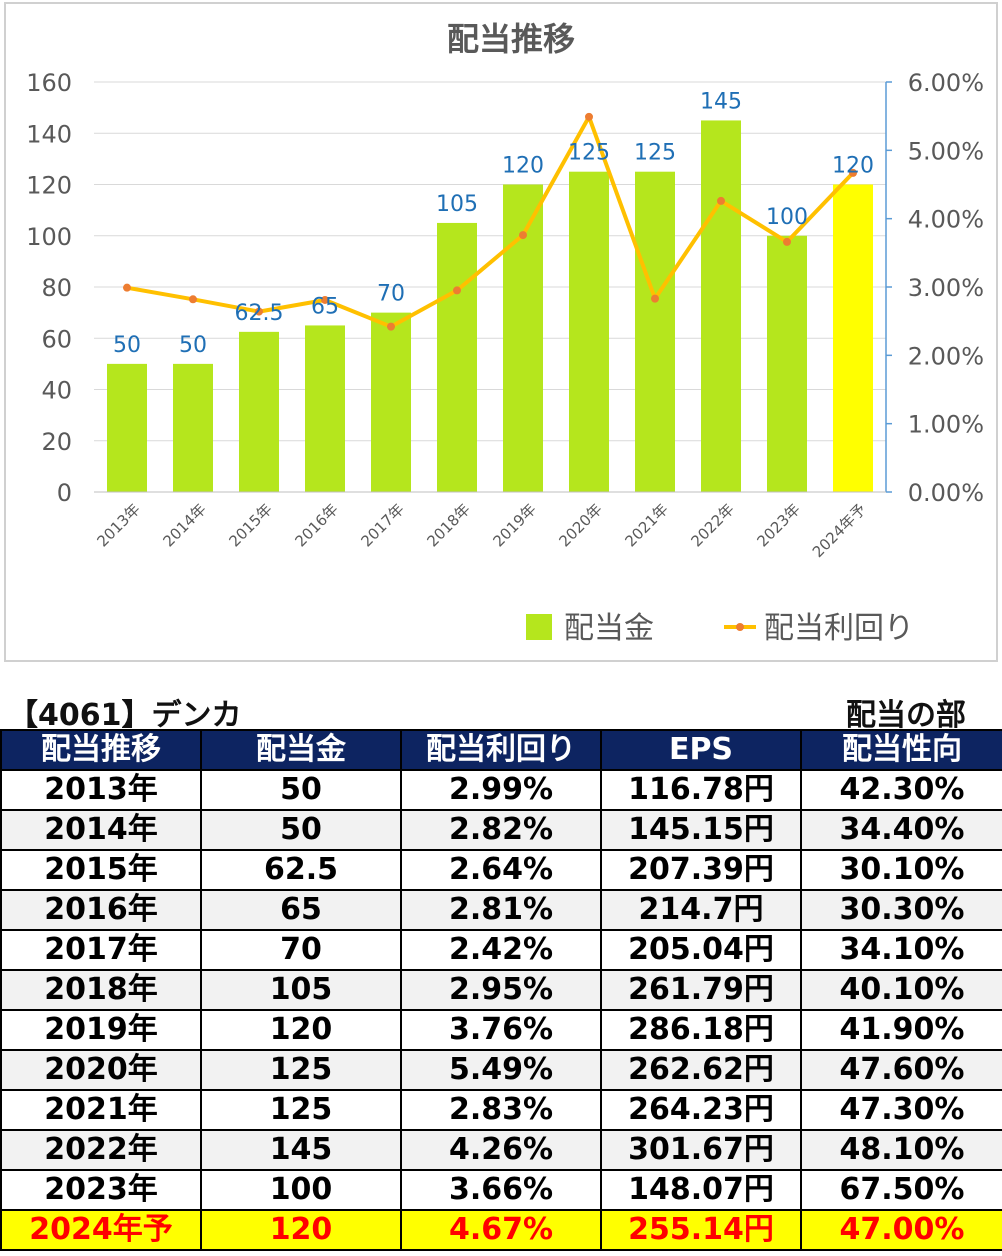  I want to click on cell-year: 2016年, so click(101, 910).